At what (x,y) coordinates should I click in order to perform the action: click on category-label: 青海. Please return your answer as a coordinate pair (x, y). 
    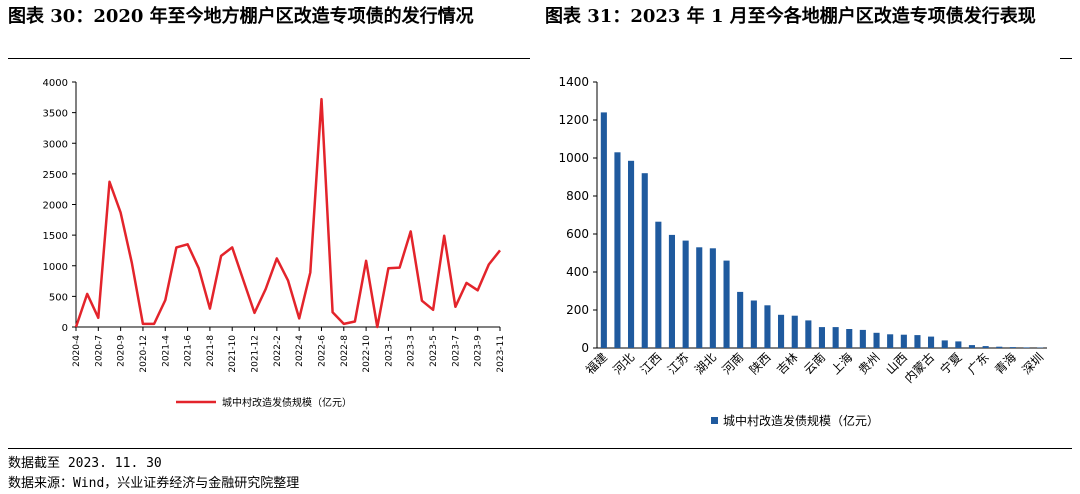
    Looking at the image, I should click on (1005, 364).